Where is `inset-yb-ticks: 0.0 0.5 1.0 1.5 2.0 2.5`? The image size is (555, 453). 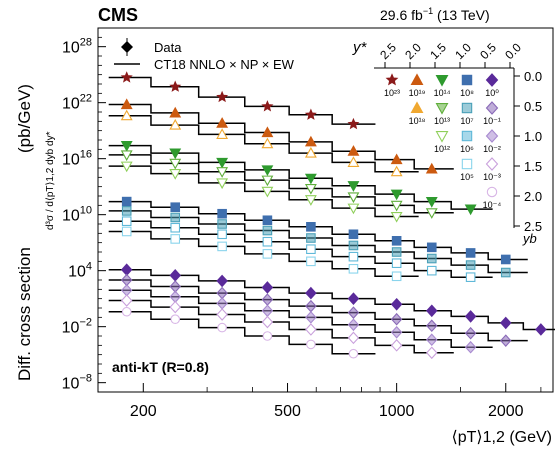 inset-yb-ticks: 0.0 0.5 1.0 1.5 2.0 2.5 is located at coordinates (528, 151).